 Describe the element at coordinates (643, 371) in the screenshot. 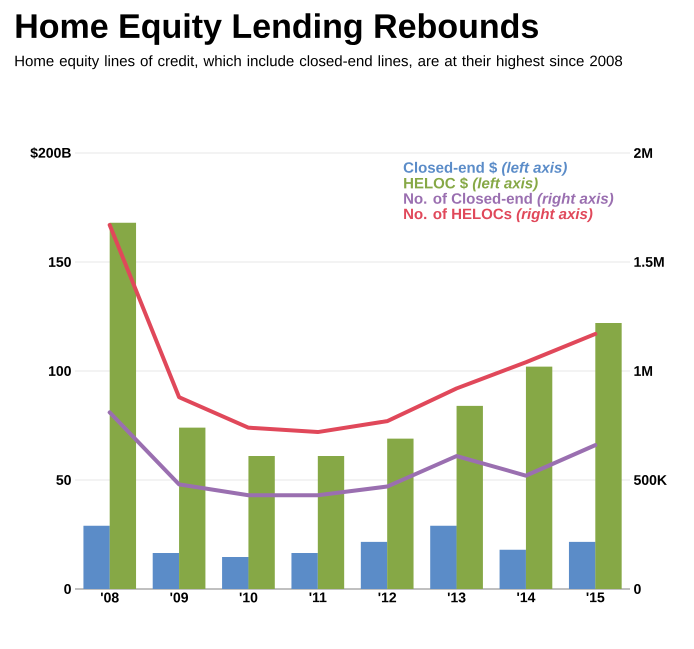

I see `y2-tick-label: 1M` at that location.